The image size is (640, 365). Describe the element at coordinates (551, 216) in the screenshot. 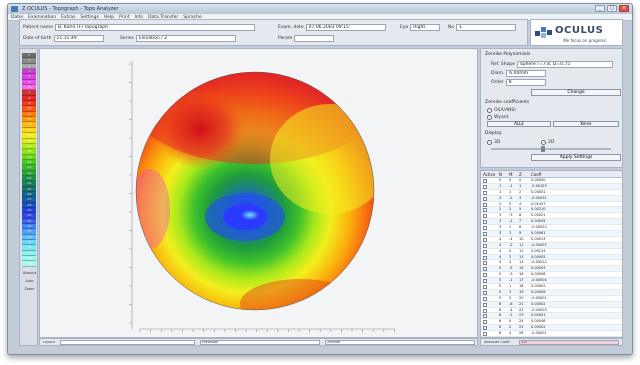

I see `table-row: 3 -3 6 0.00021` at that location.